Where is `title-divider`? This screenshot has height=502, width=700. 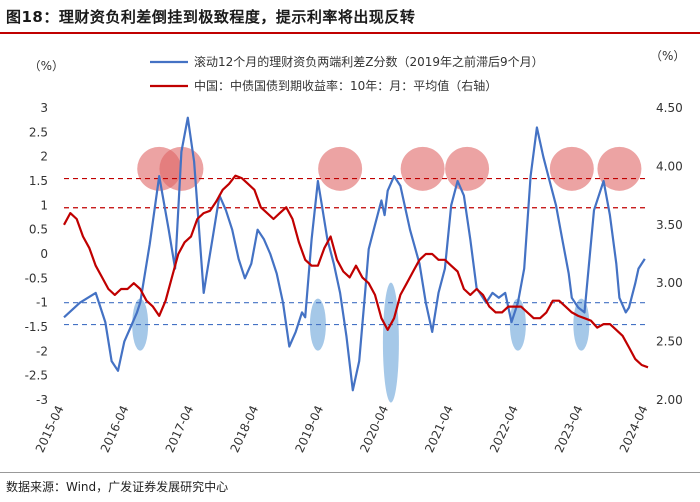 title-divider is located at coordinates (350, 33).